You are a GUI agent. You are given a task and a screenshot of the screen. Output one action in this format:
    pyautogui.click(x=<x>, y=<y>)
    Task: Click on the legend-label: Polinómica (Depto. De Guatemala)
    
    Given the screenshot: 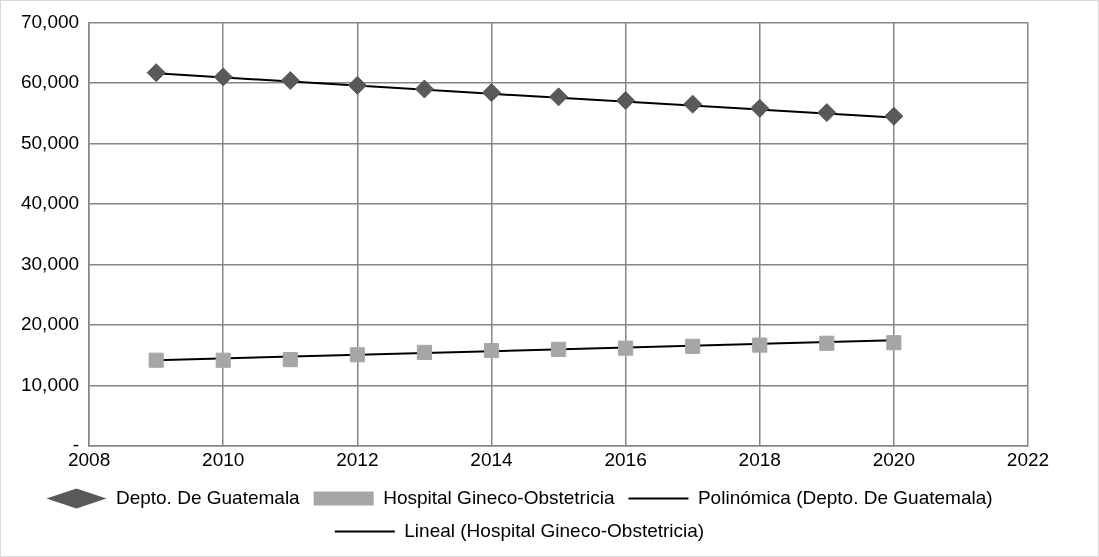 What is the action you would take?
    pyautogui.click(x=845, y=497)
    